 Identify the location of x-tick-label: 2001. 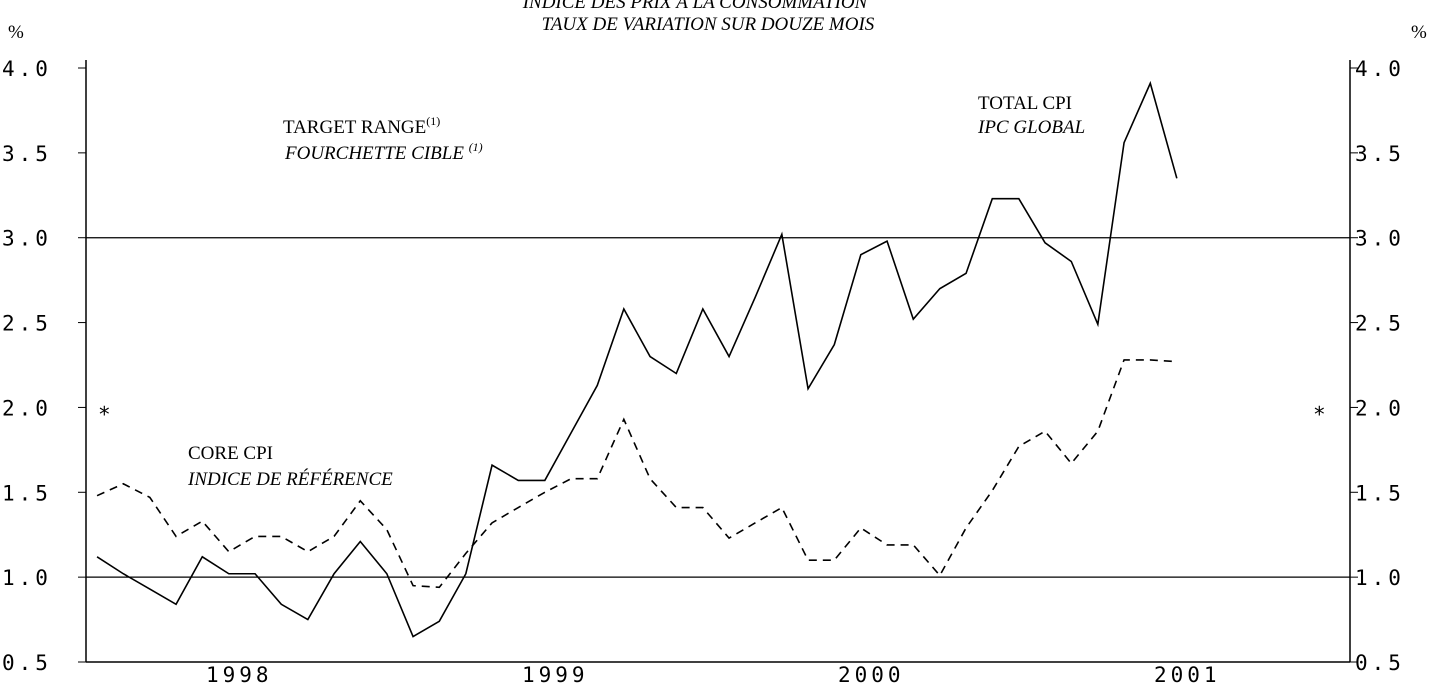
(1187, 675).